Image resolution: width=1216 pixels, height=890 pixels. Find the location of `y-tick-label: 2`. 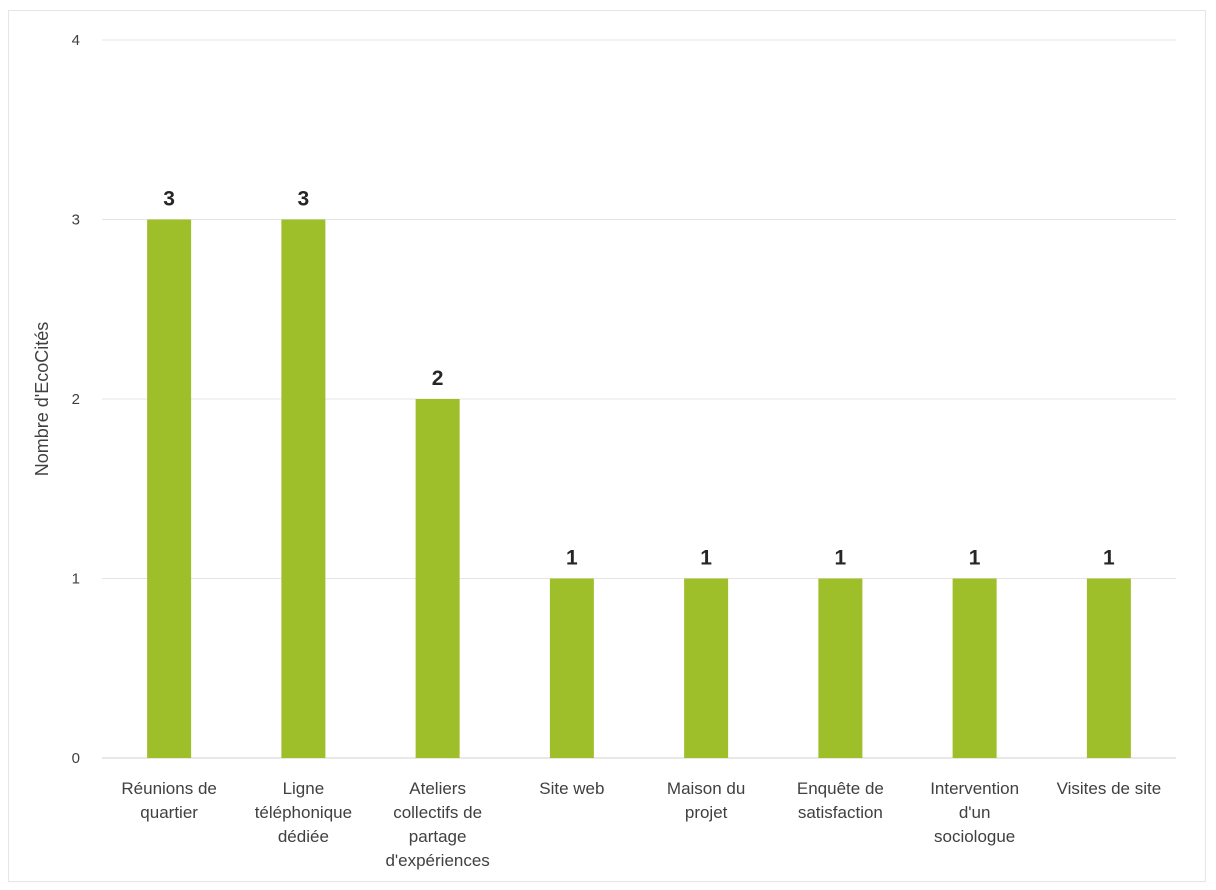

y-tick-label: 2 is located at coordinates (76, 399).